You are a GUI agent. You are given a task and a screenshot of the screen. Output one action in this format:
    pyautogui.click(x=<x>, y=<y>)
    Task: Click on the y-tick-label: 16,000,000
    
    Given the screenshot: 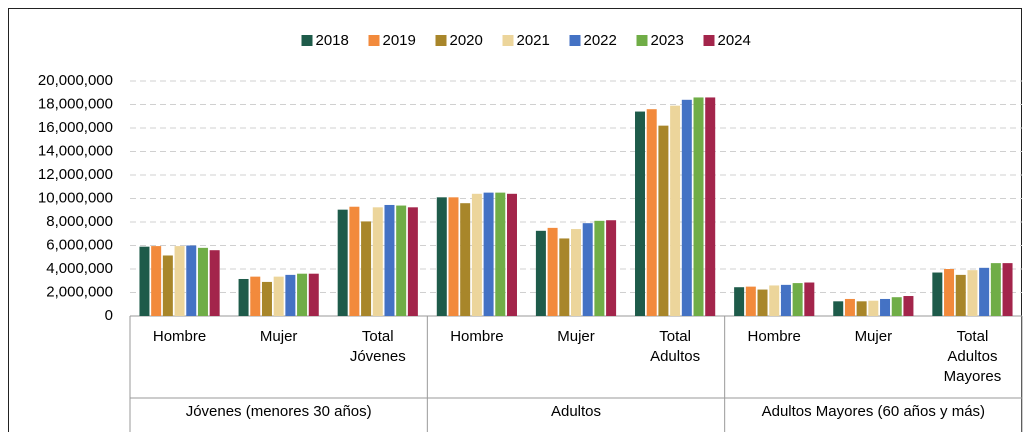 What is the action you would take?
    pyautogui.click(x=75, y=127)
    